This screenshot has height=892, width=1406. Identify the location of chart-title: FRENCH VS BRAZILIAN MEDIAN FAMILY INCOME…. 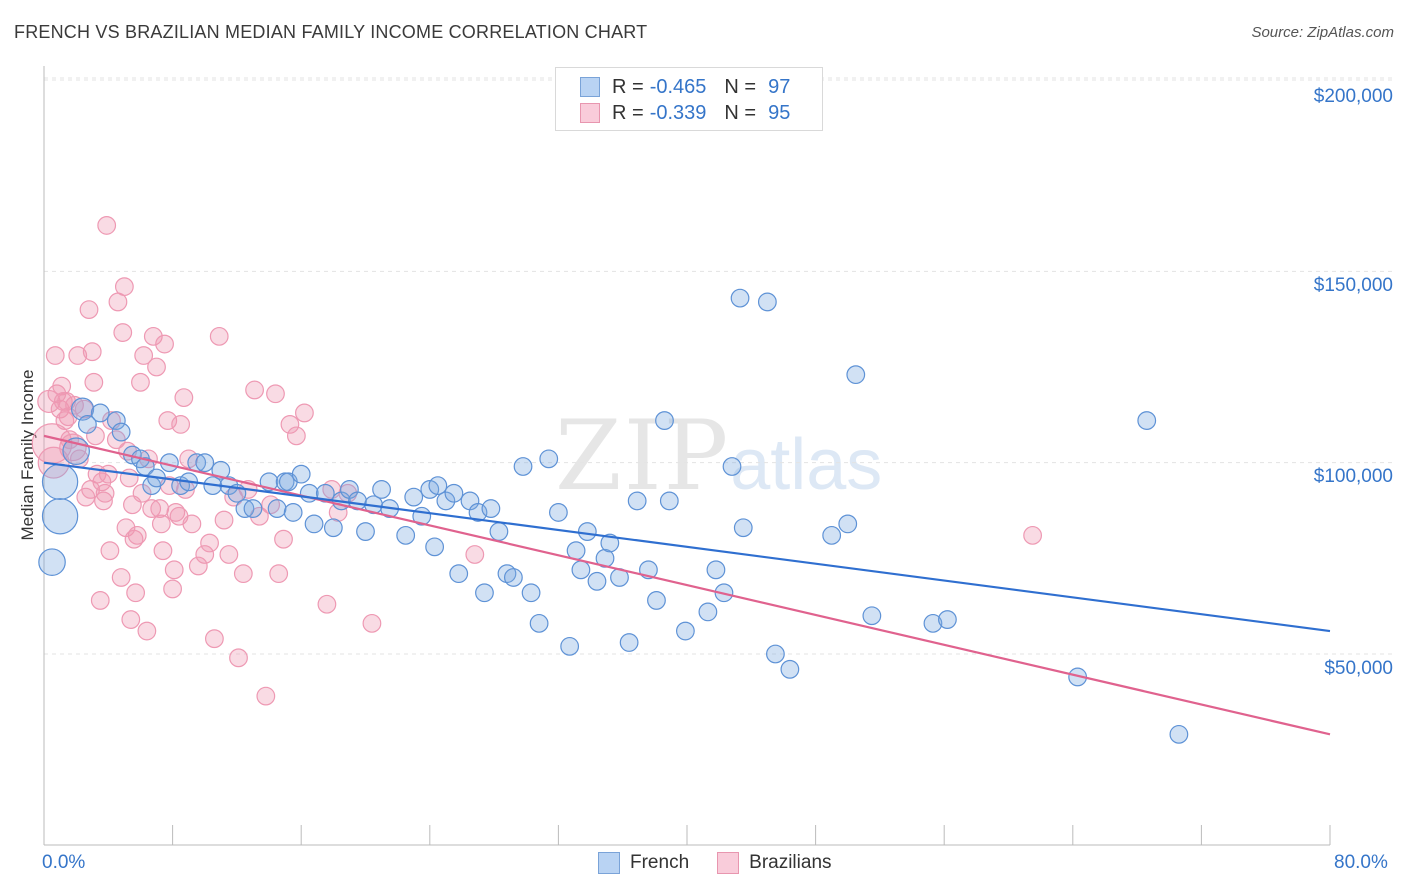
(331, 32).